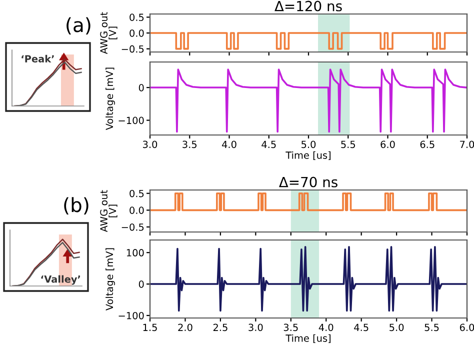 Image resolution: width=474 pixels, height=348 pixels. Describe the element at coordinates (427, 144) in the screenshot. I see `x-tick-label: 6.5` at that location.